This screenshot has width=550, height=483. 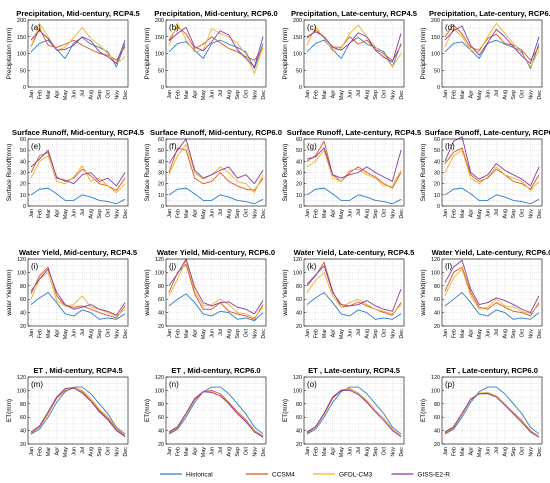 I want to click on y-axis-label: water Yield(mm), so click(x=423, y=292).